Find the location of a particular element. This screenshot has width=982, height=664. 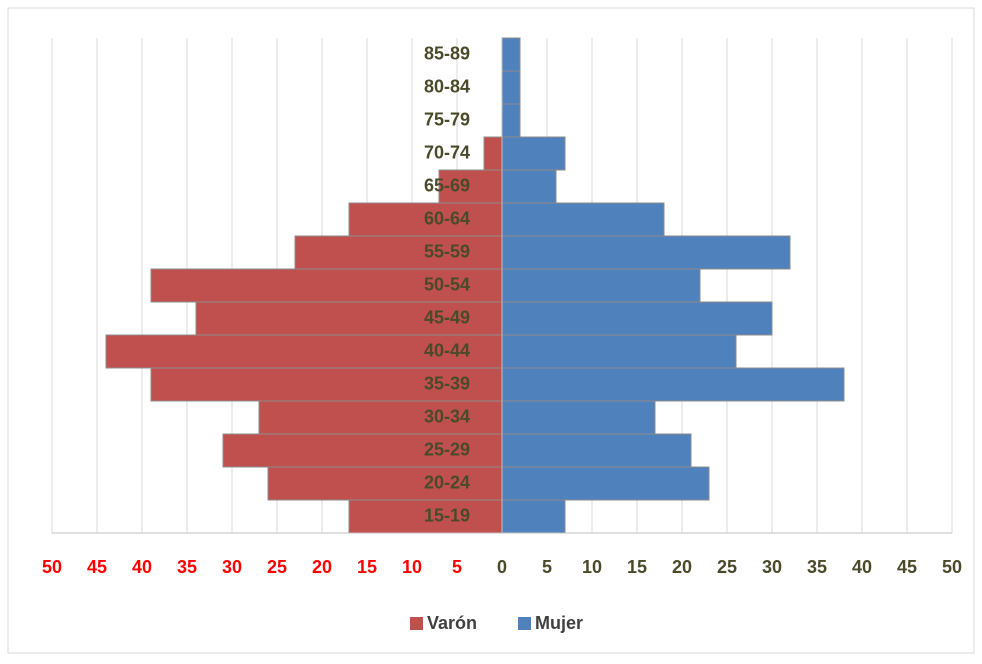

category-label: 60-64 is located at coordinates (447, 218).